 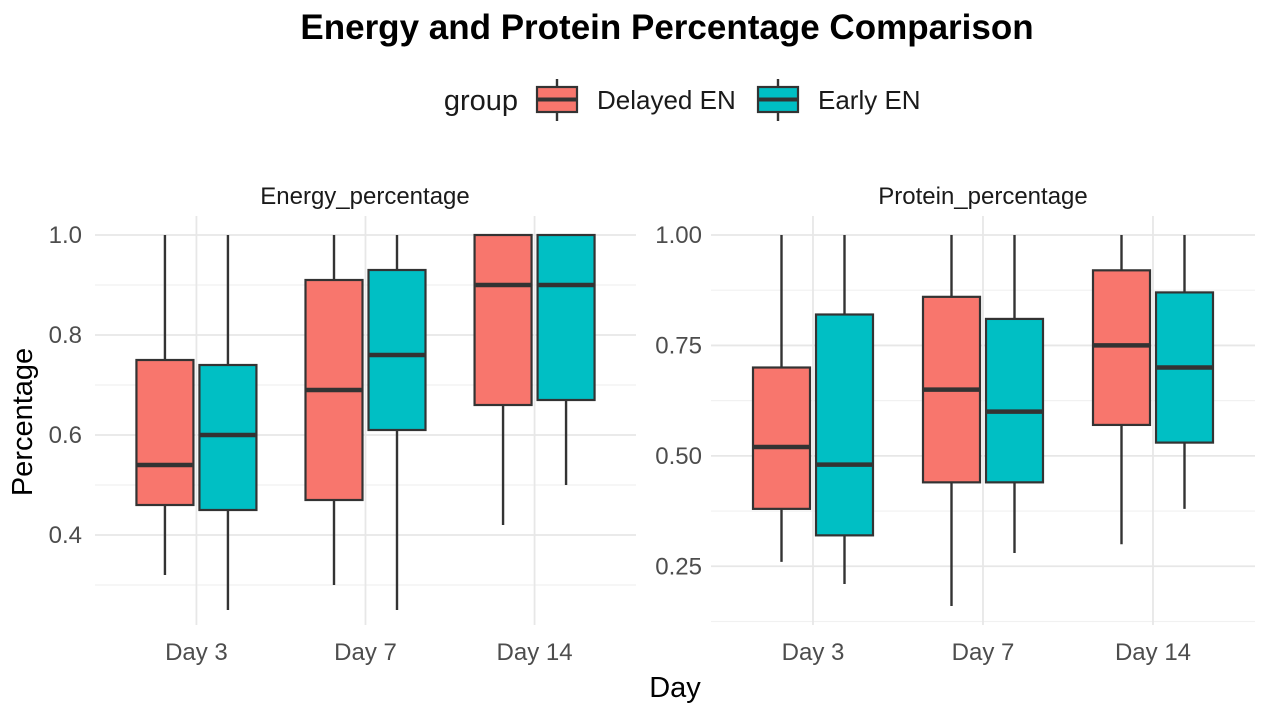 What do you see at coordinates (982, 196) in the screenshot?
I see `facet-strip-protein: Protein_percentage` at bounding box center [982, 196].